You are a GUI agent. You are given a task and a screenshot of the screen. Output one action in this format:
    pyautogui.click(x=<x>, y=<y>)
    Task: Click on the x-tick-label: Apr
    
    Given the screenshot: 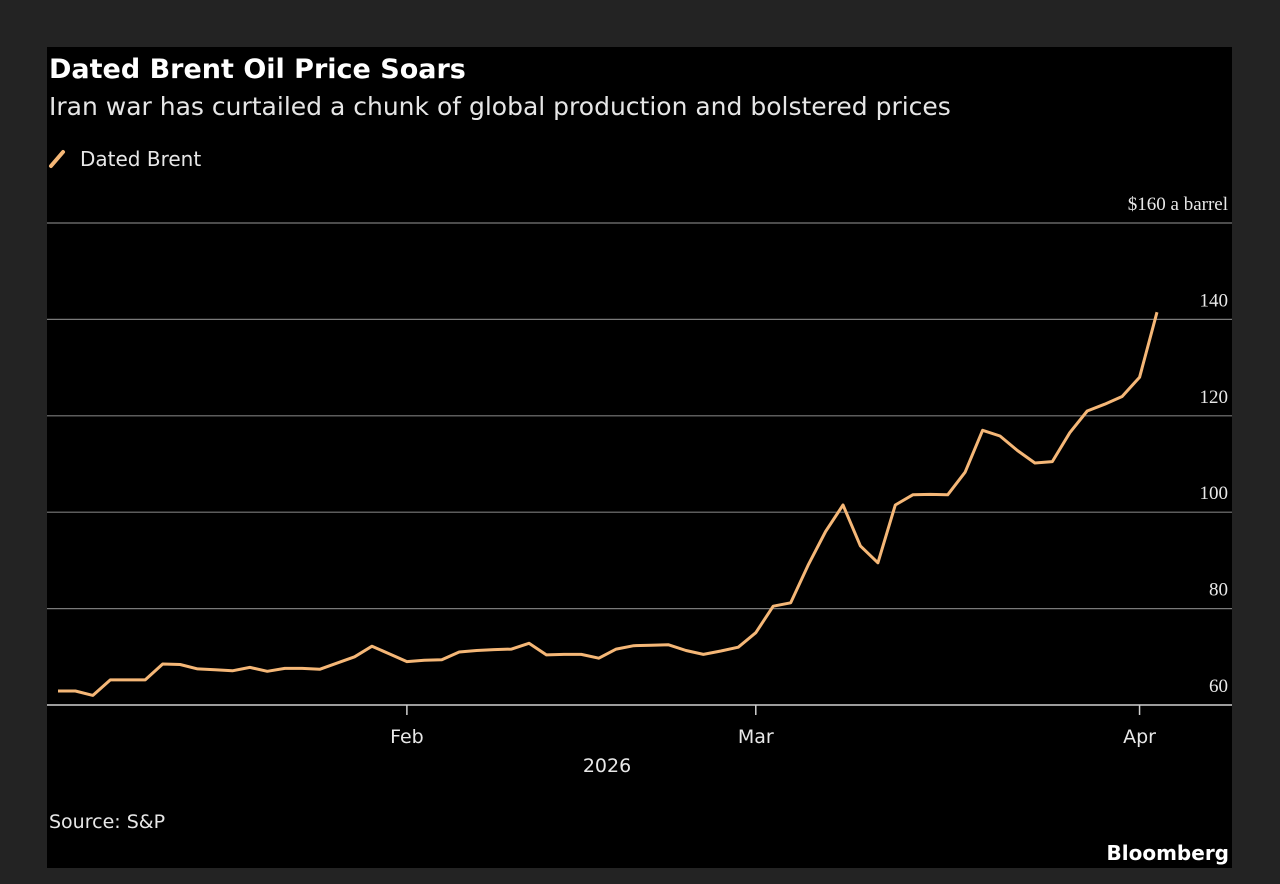 What is the action you would take?
    pyautogui.click(x=1139, y=737)
    